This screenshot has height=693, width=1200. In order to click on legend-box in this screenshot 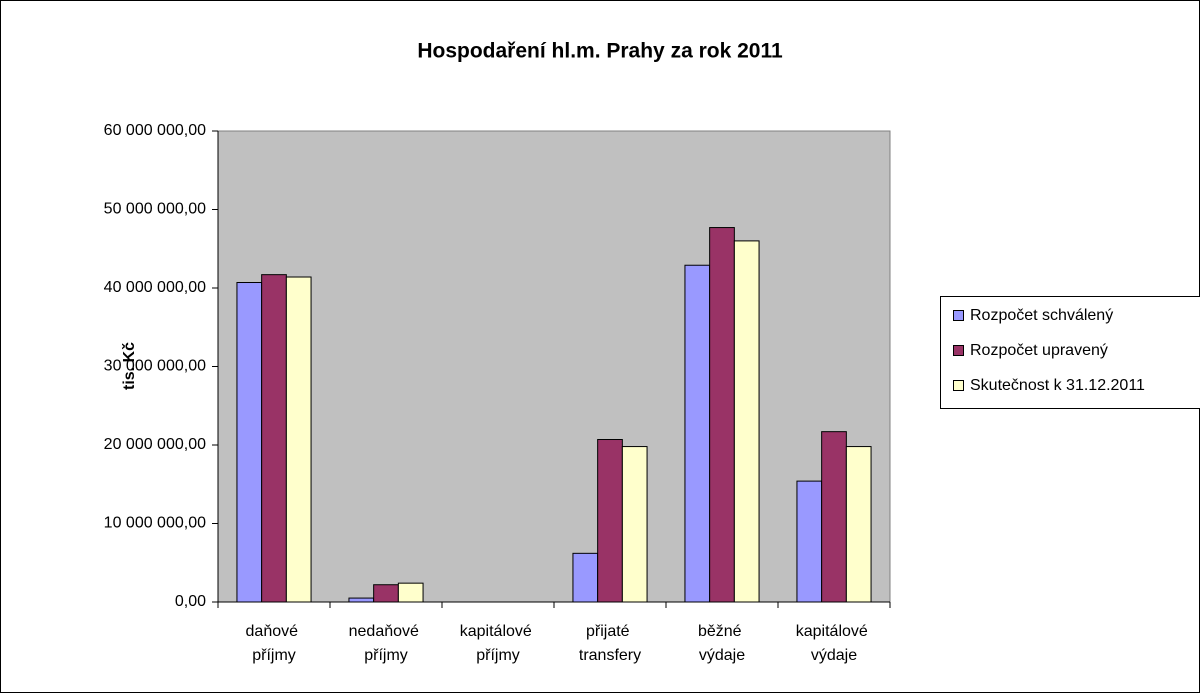, I will do `click(1070, 352)`.